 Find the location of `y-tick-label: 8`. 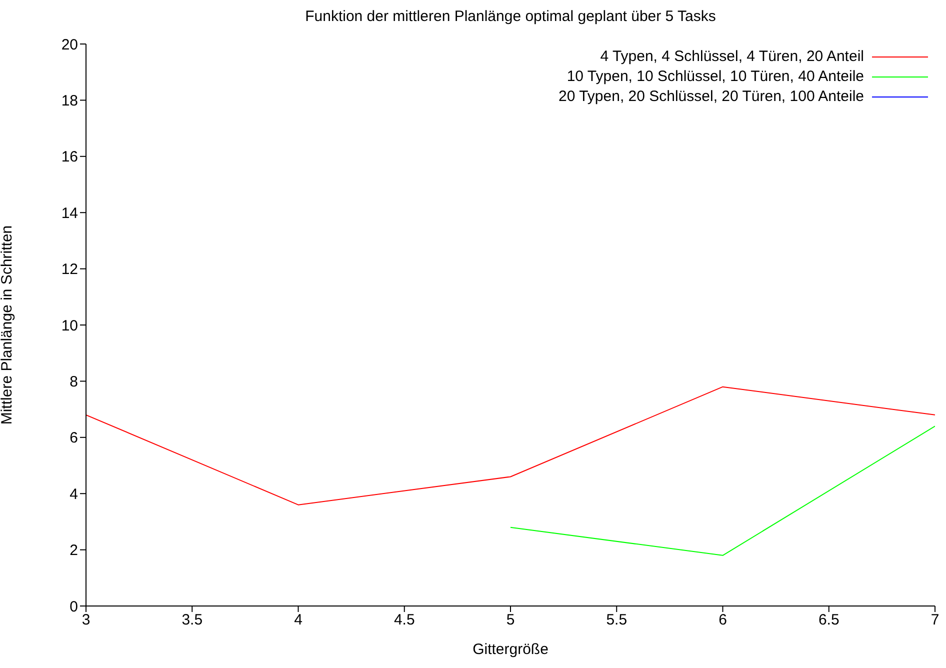

y-tick-label: 8 is located at coordinates (74, 382).